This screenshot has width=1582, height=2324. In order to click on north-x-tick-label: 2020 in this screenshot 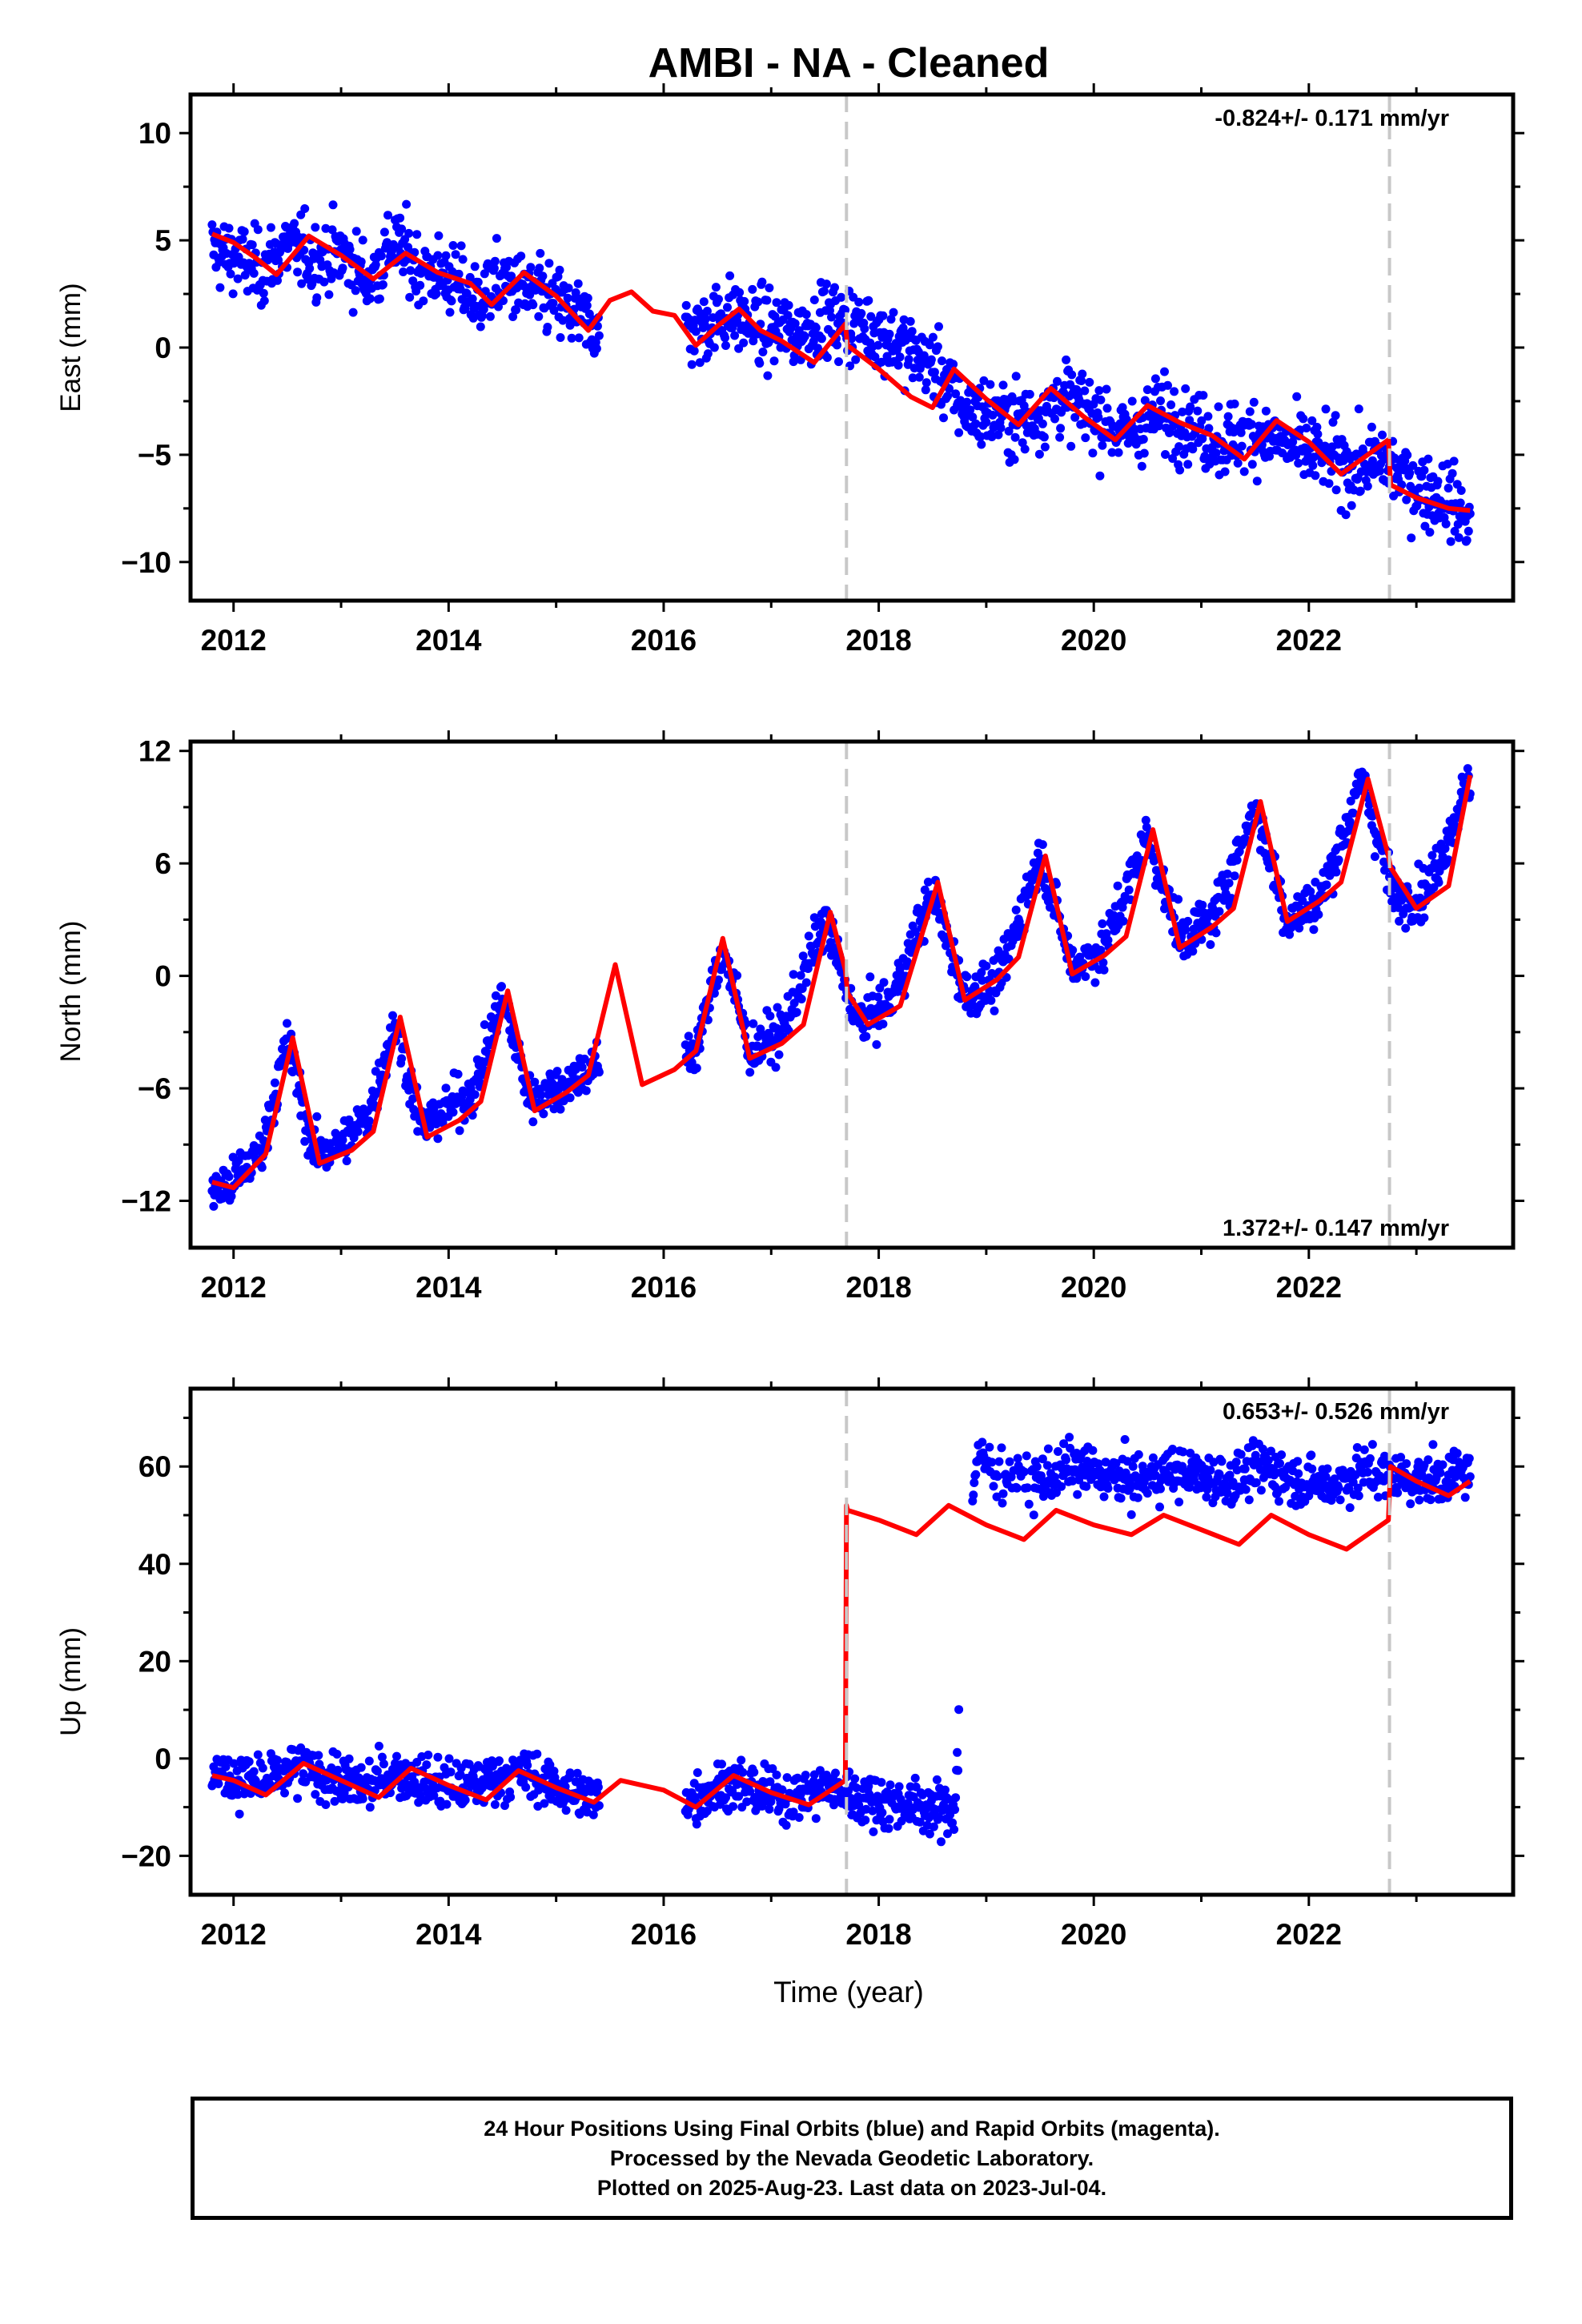, I will do `click(1093, 1287)`.